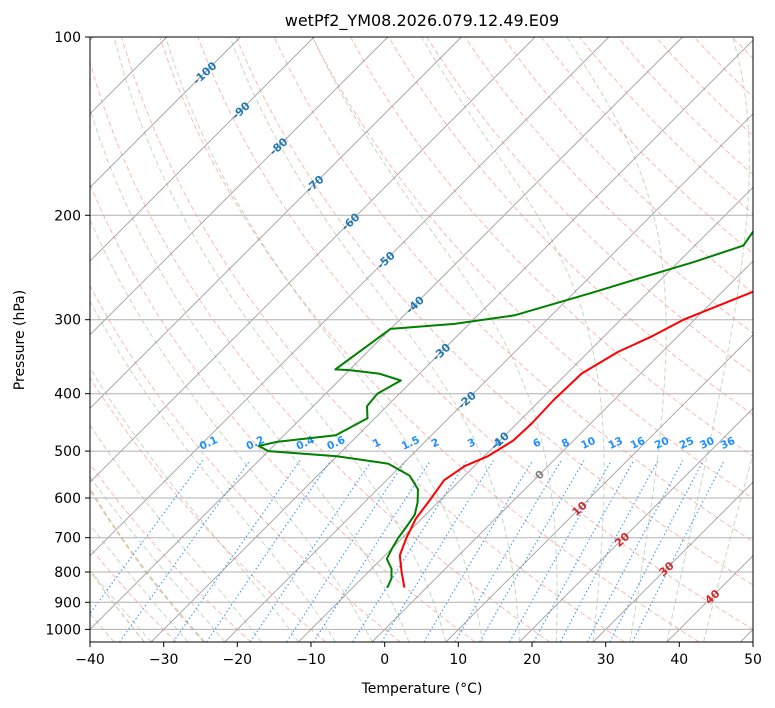  Describe the element at coordinates (566, 443) in the screenshot. I see `mixing-ratio-label: 8` at that location.